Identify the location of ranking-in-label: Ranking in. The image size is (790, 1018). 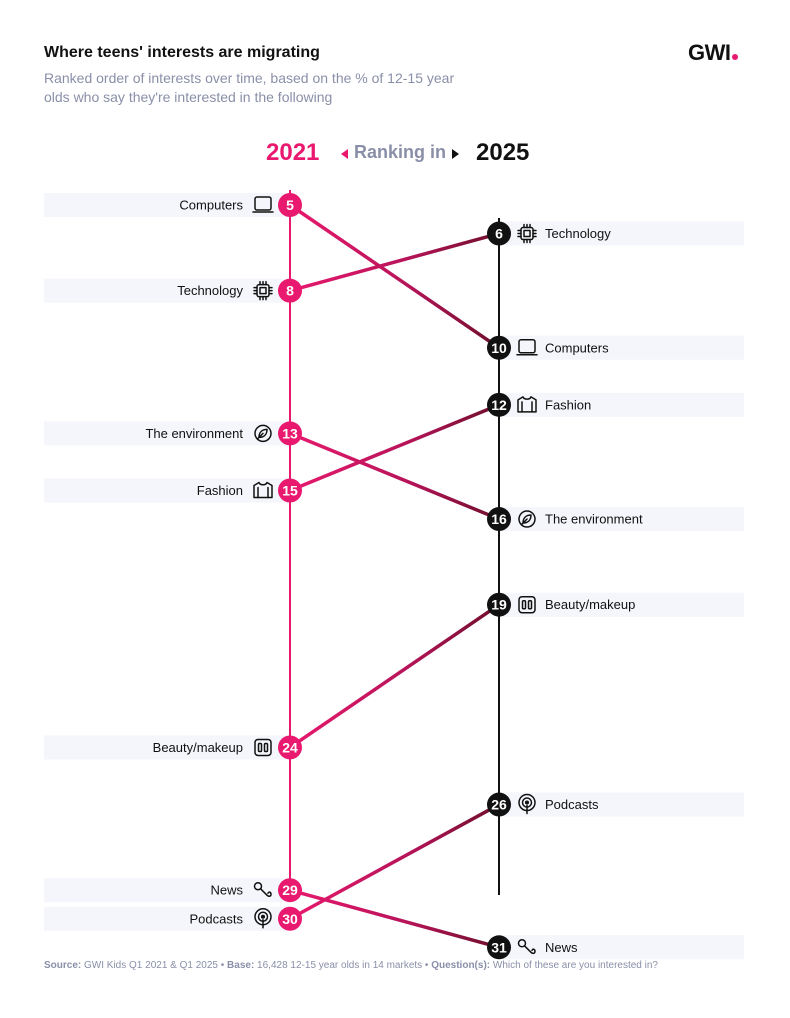
(394, 152).